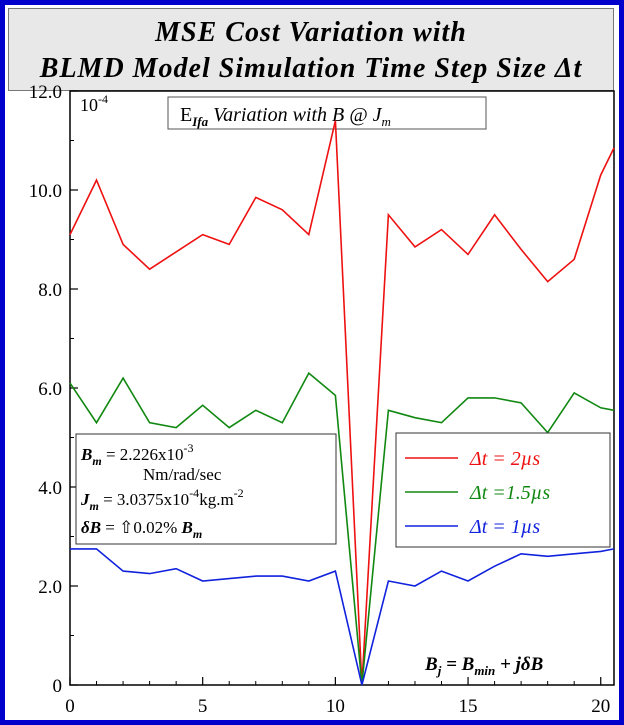  What do you see at coordinates (50, 488) in the screenshot?
I see `y-tick-label: 4.0` at bounding box center [50, 488].